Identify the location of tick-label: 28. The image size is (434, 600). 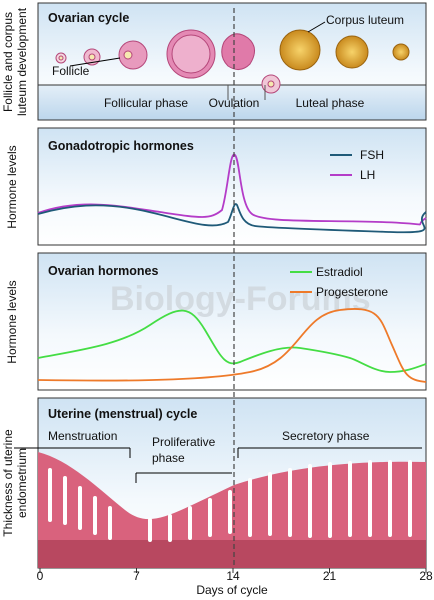
(426, 576).